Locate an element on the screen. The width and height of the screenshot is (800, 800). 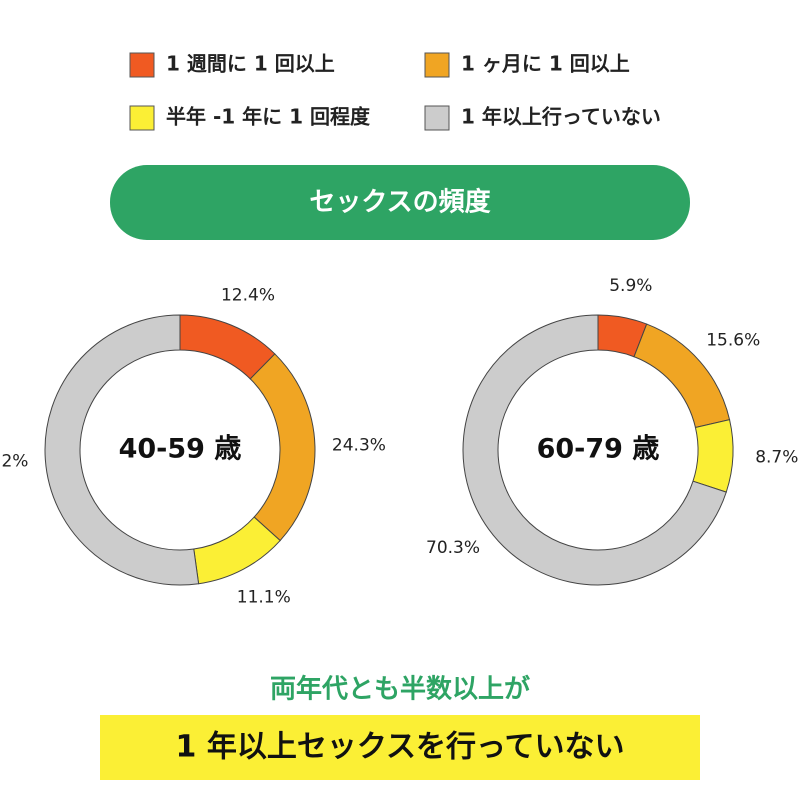
value-label: 24.3% is located at coordinates (359, 445).